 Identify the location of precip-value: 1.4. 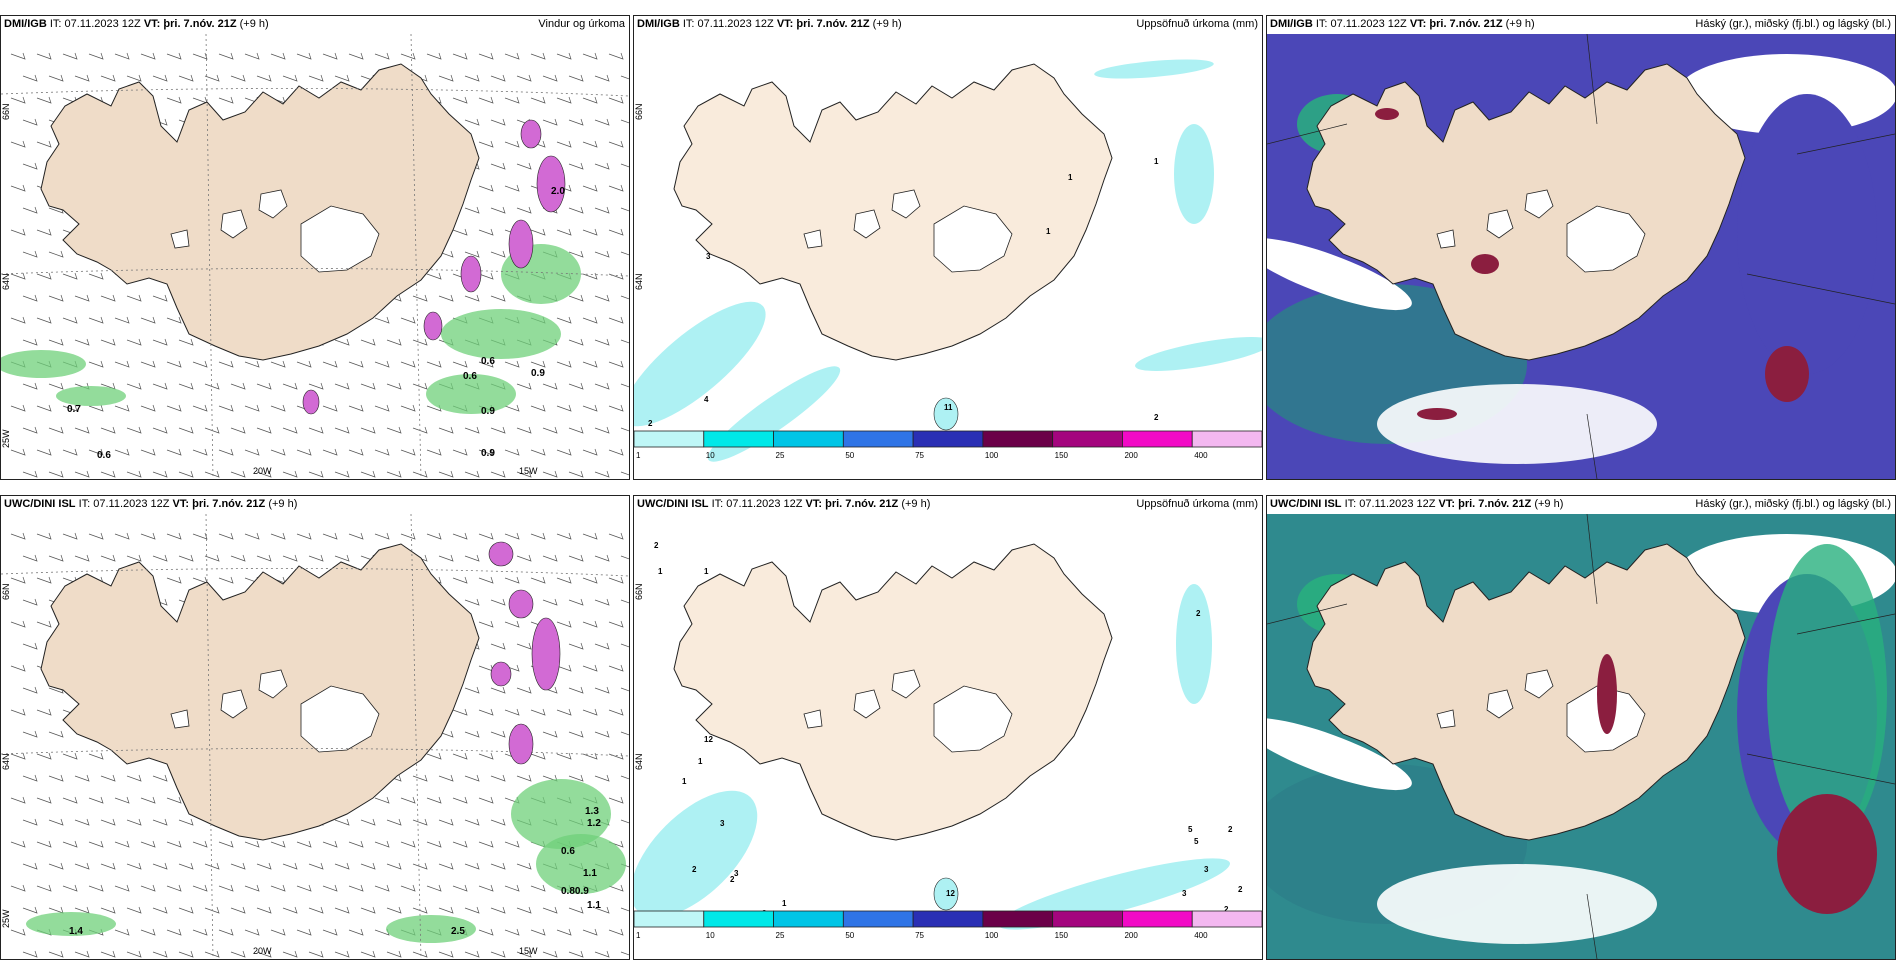
(76, 931).